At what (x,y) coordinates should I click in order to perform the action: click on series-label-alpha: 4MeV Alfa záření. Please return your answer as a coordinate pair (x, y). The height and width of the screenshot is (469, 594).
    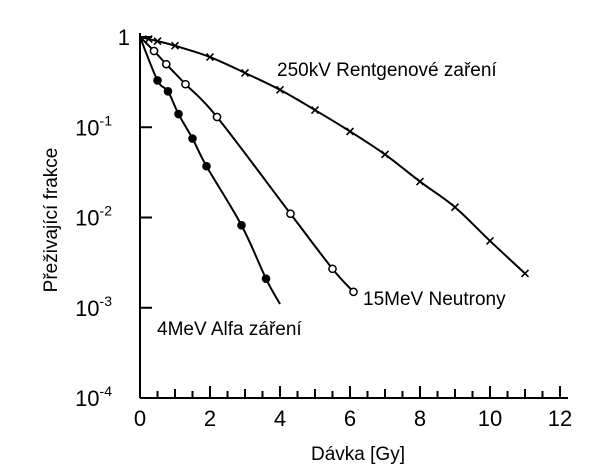
    Looking at the image, I should click on (229, 329).